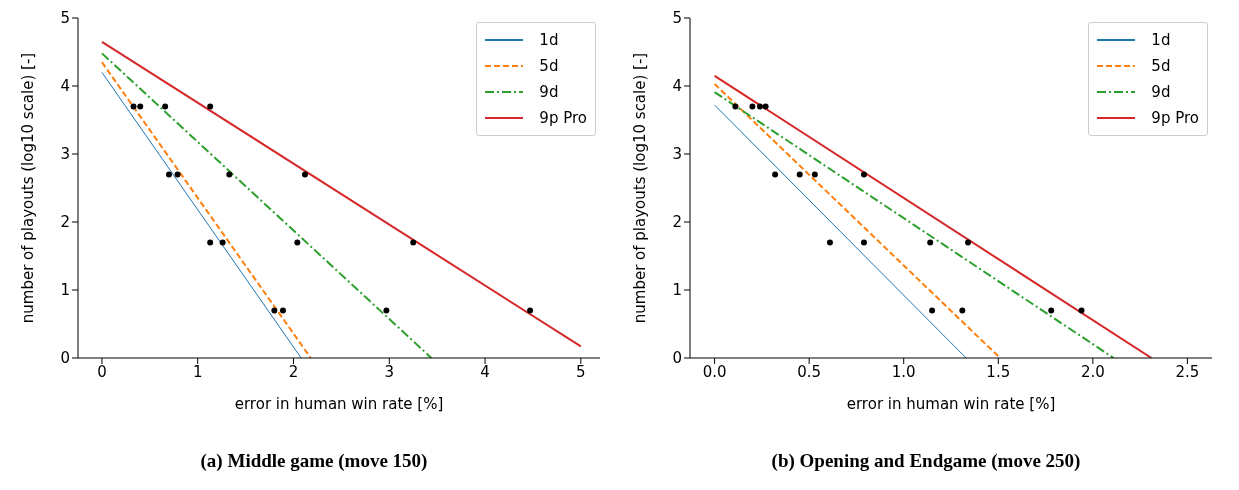 This screenshot has width=1239, height=490. What do you see at coordinates (197, 371) in the screenshot?
I see `x-tick-label: 1` at bounding box center [197, 371].